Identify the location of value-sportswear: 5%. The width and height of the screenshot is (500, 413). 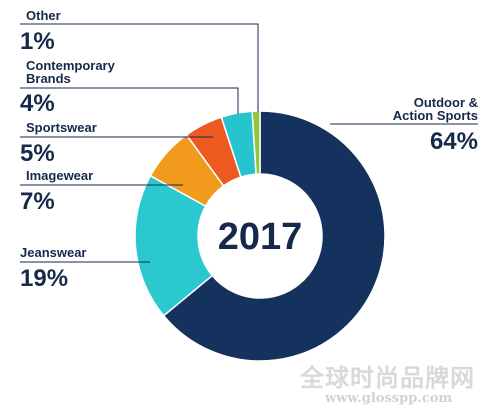
(37, 153).